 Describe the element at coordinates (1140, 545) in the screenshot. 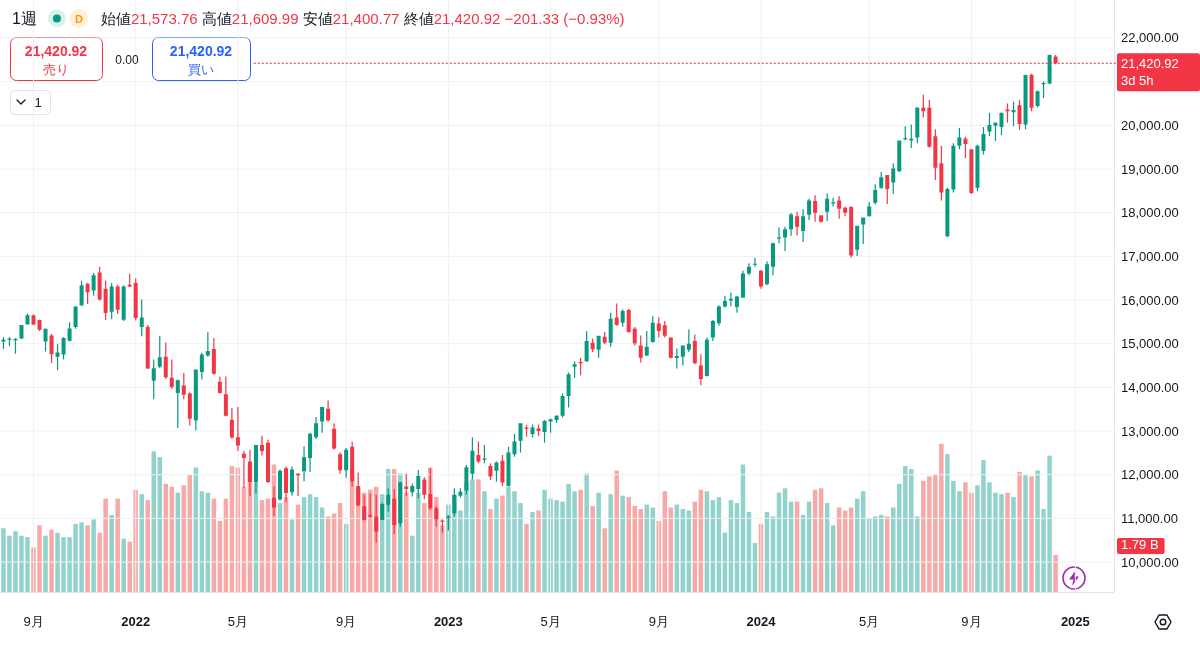

I see `text: 1.79 B` at that location.